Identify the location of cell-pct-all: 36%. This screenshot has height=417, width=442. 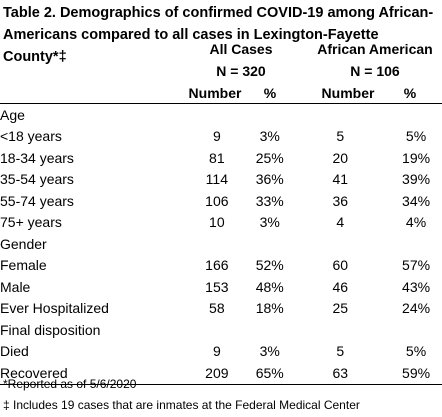
(269, 179).